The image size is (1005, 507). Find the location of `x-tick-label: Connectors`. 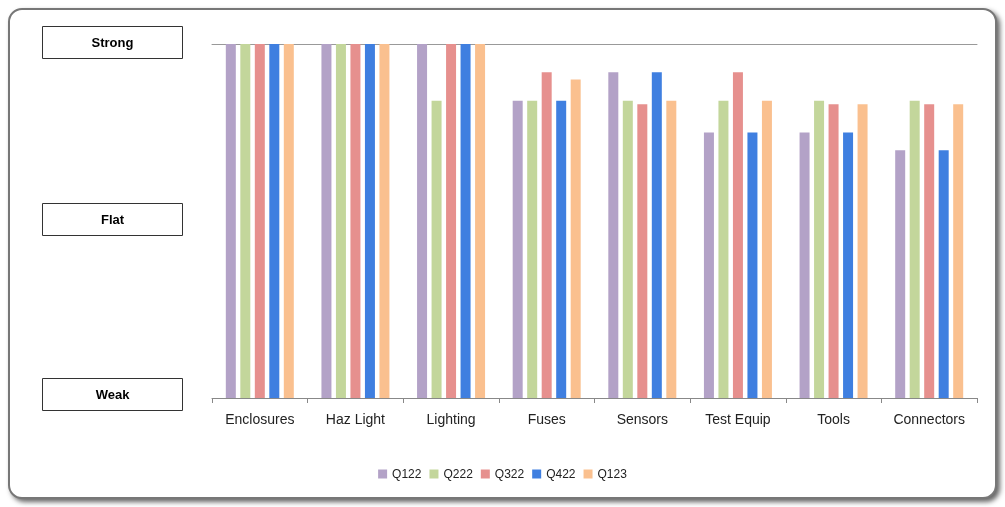

x-tick-label: Connectors is located at coordinates (929, 419).